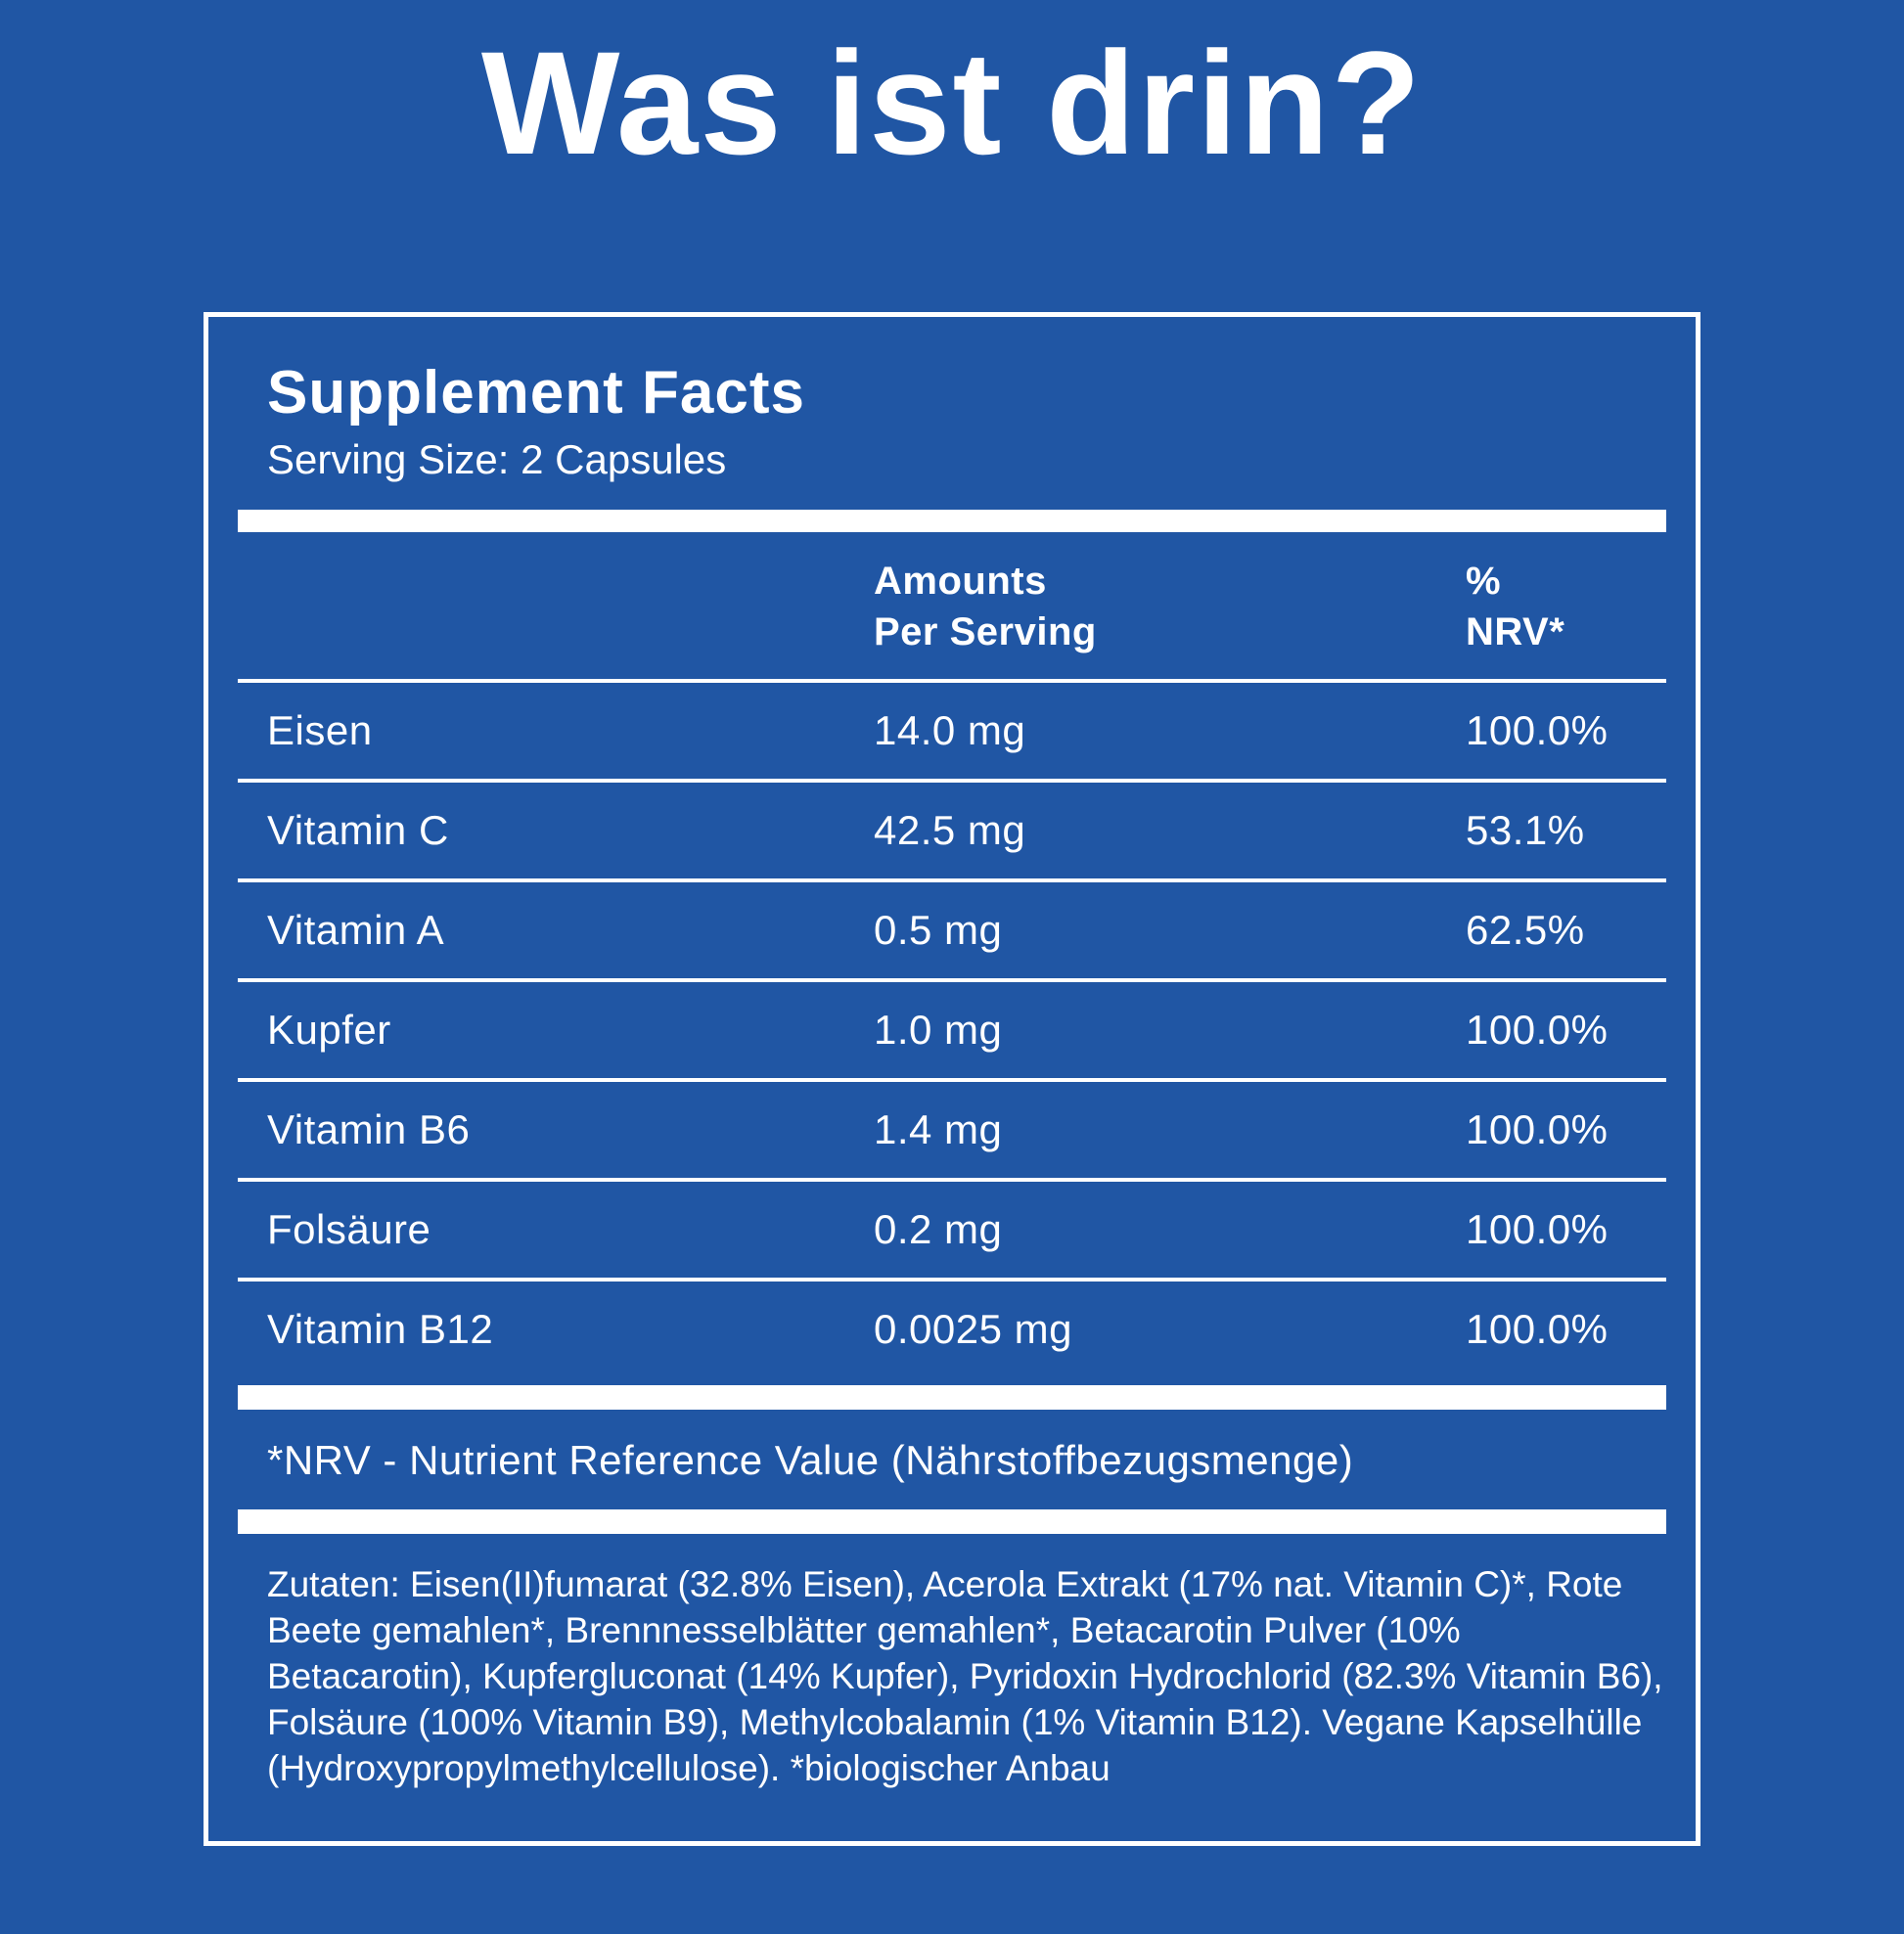  I want to click on nutrient-amount: 1.4 mg, so click(938, 1129).